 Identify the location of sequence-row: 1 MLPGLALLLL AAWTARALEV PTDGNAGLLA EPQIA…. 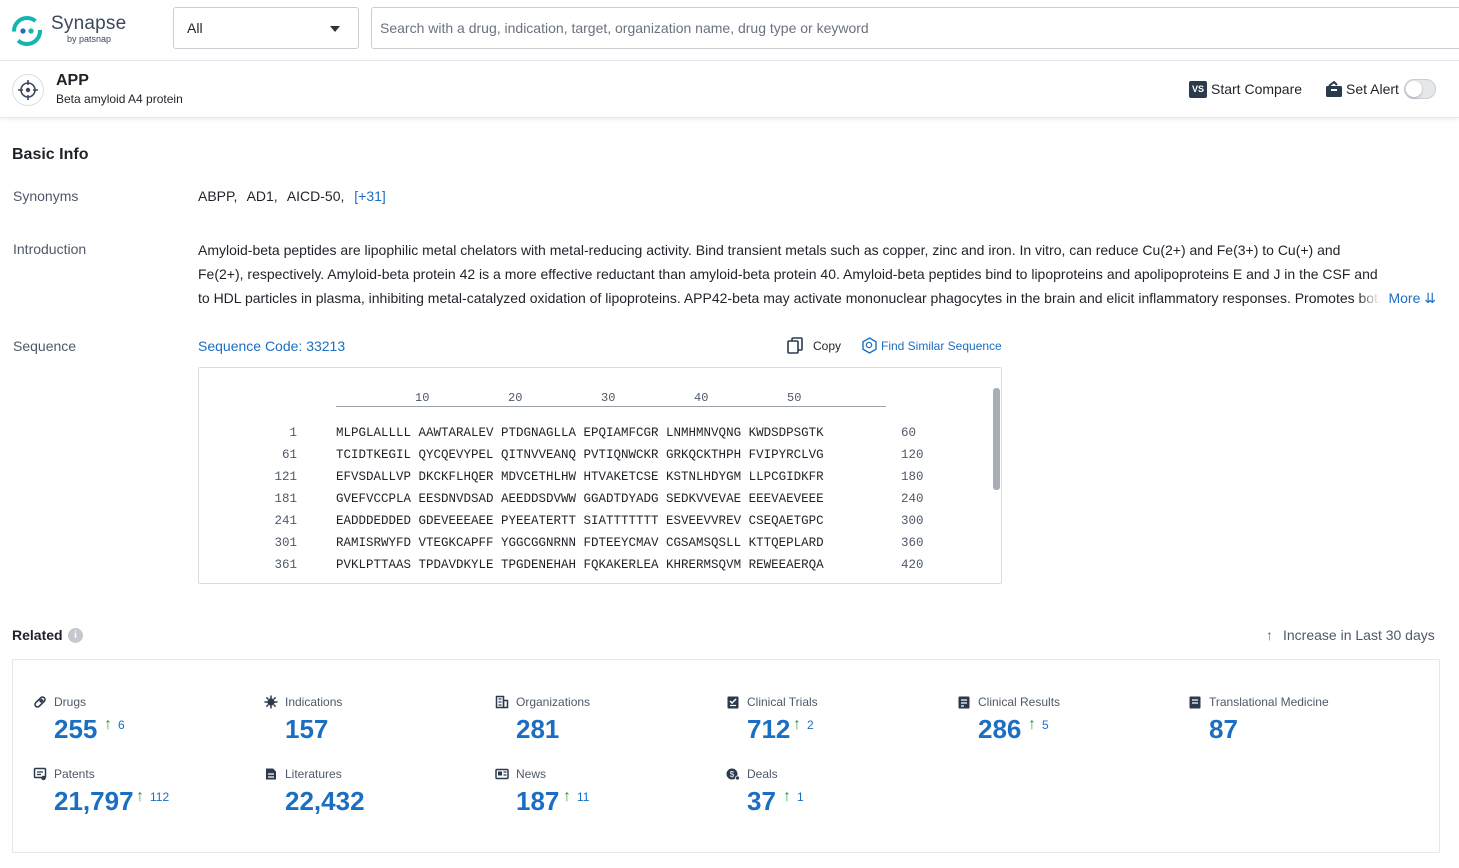
(589, 437).